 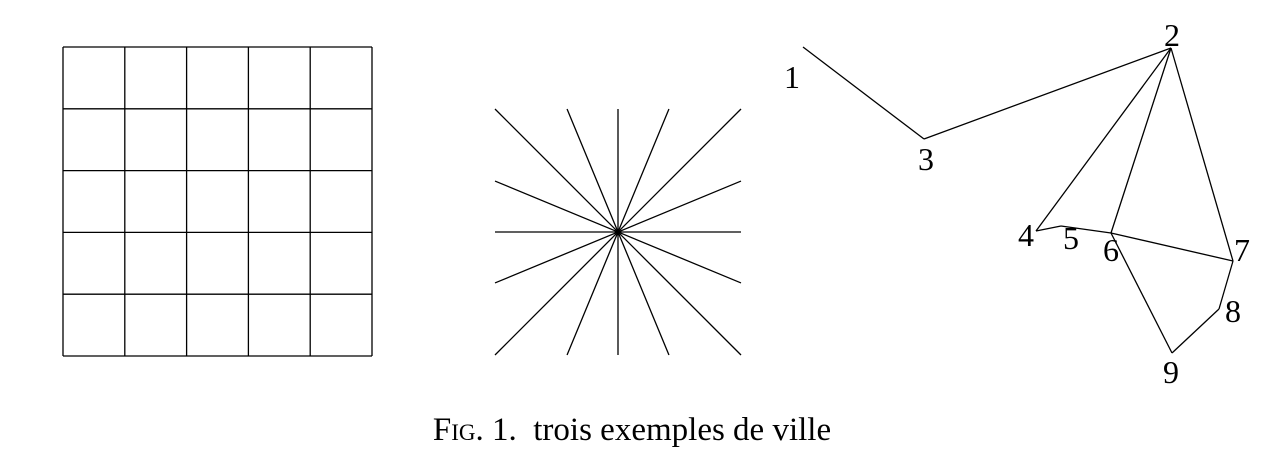 I want to click on radial-city, so click(x=618, y=232).